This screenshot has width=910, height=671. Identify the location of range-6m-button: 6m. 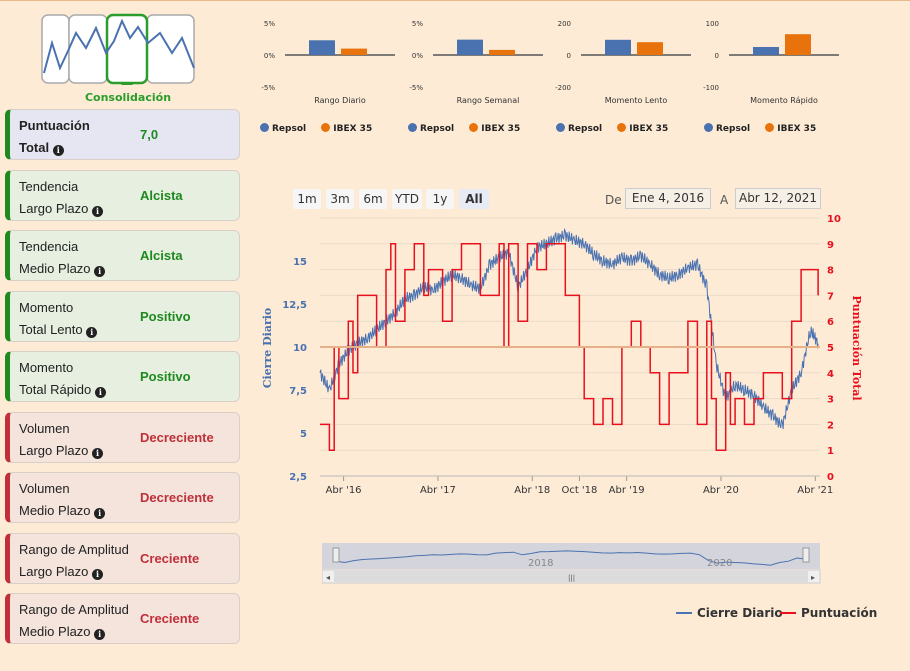
(373, 199).